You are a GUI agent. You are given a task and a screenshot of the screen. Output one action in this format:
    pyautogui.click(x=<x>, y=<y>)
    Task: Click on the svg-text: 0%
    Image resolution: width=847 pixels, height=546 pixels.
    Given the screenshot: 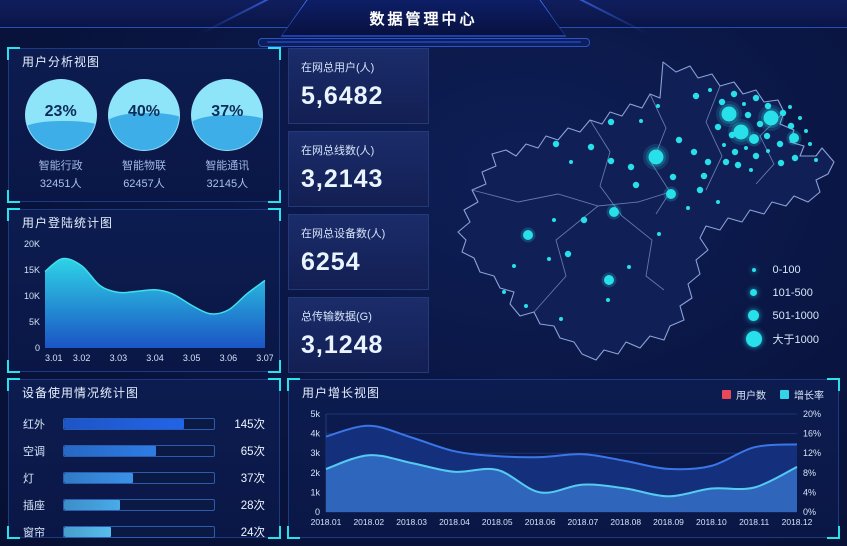 What is the action you would take?
    pyautogui.click(x=809, y=512)
    